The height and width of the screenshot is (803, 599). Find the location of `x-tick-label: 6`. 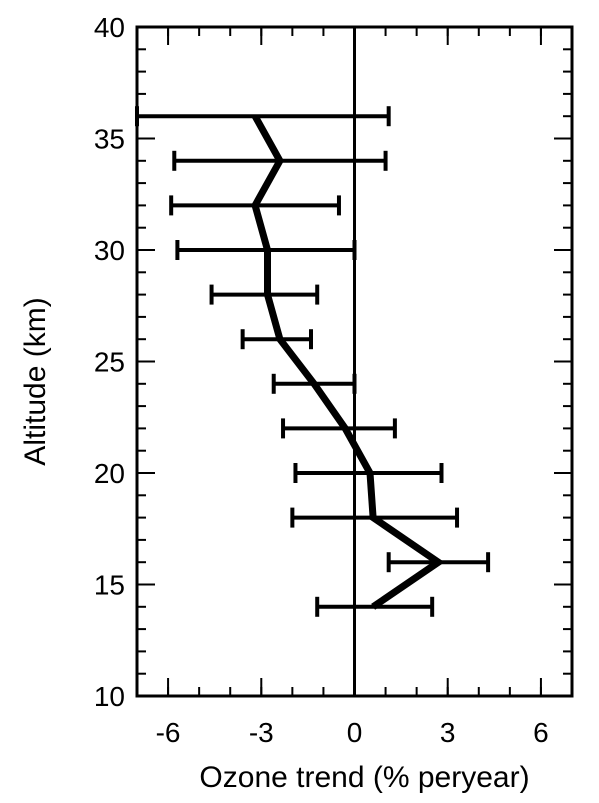

x-tick-label: 6 is located at coordinates (541, 732).